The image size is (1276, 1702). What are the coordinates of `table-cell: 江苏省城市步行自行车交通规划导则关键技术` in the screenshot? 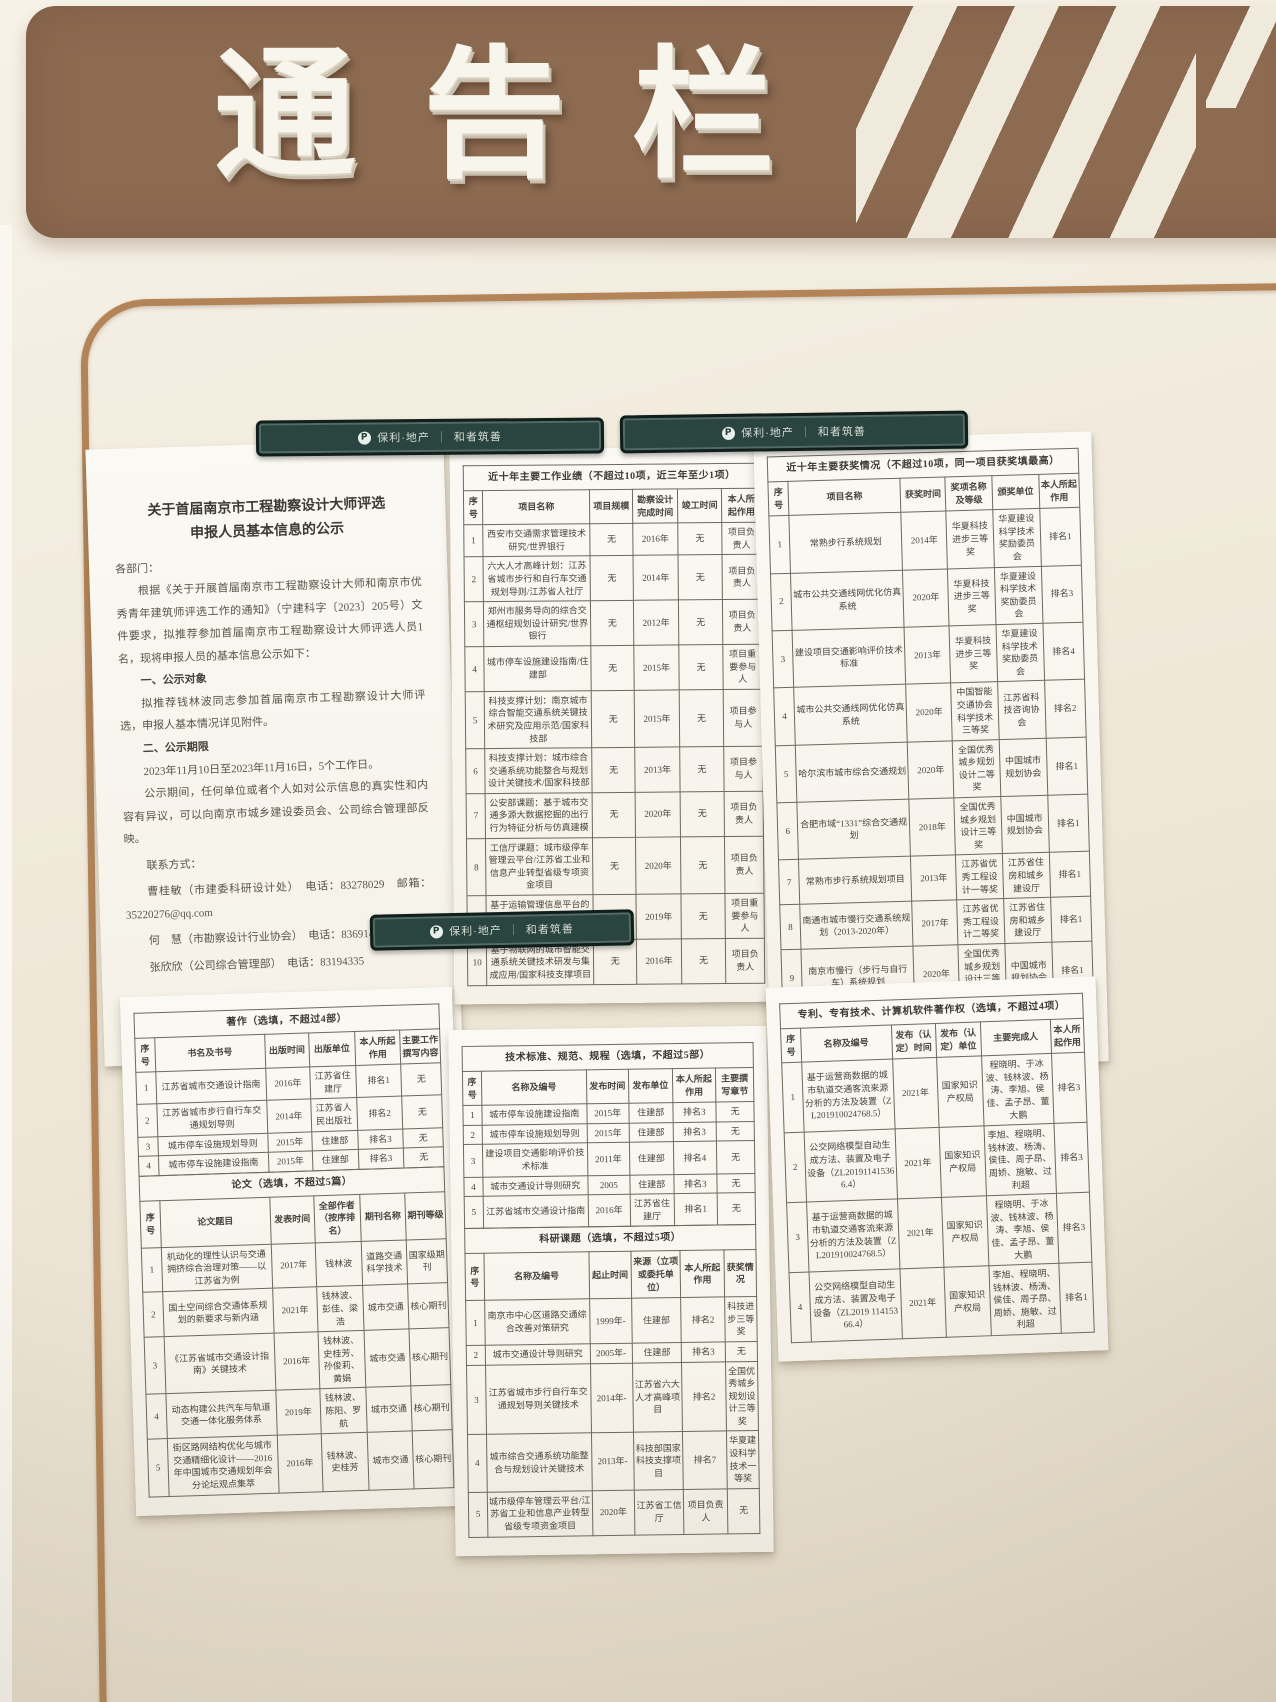 It's located at (538, 1399).